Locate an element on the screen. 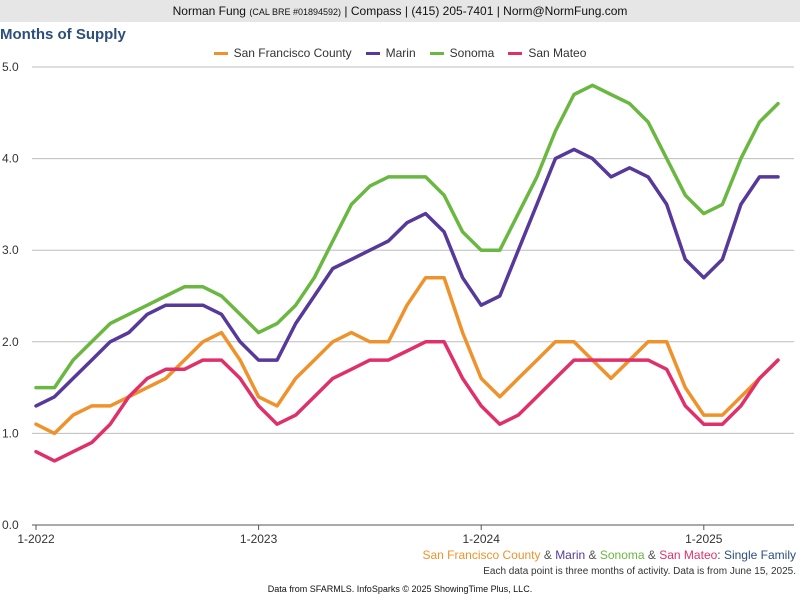 Image resolution: width=800 pixels, height=600 pixels. subtitle-suffix: : Single Family is located at coordinates (756, 555).